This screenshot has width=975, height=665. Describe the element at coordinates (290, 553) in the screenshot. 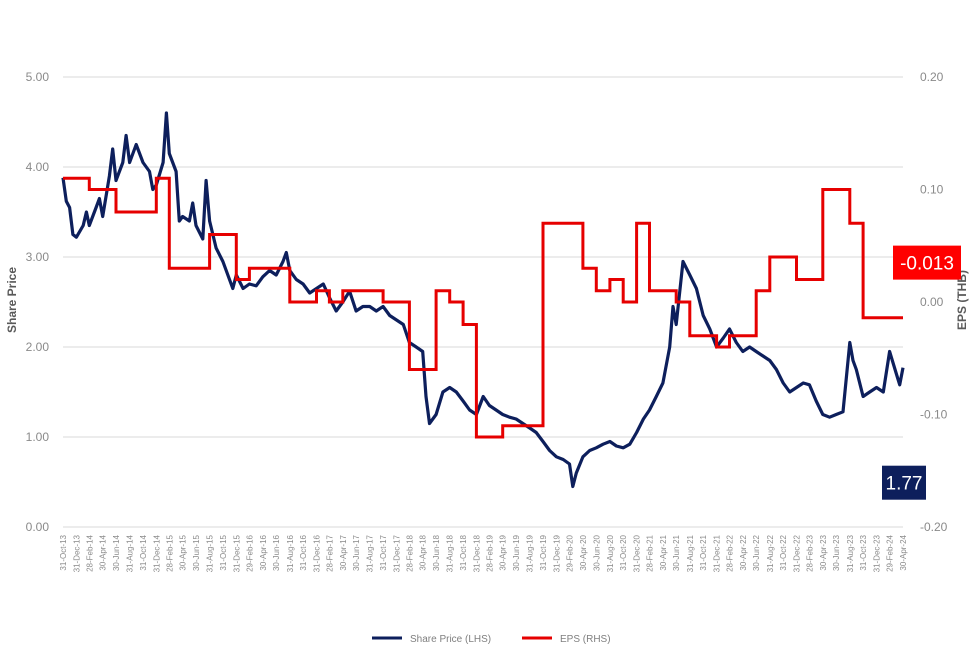

I see `x-tick-label: 31-Aug-16` at that location.